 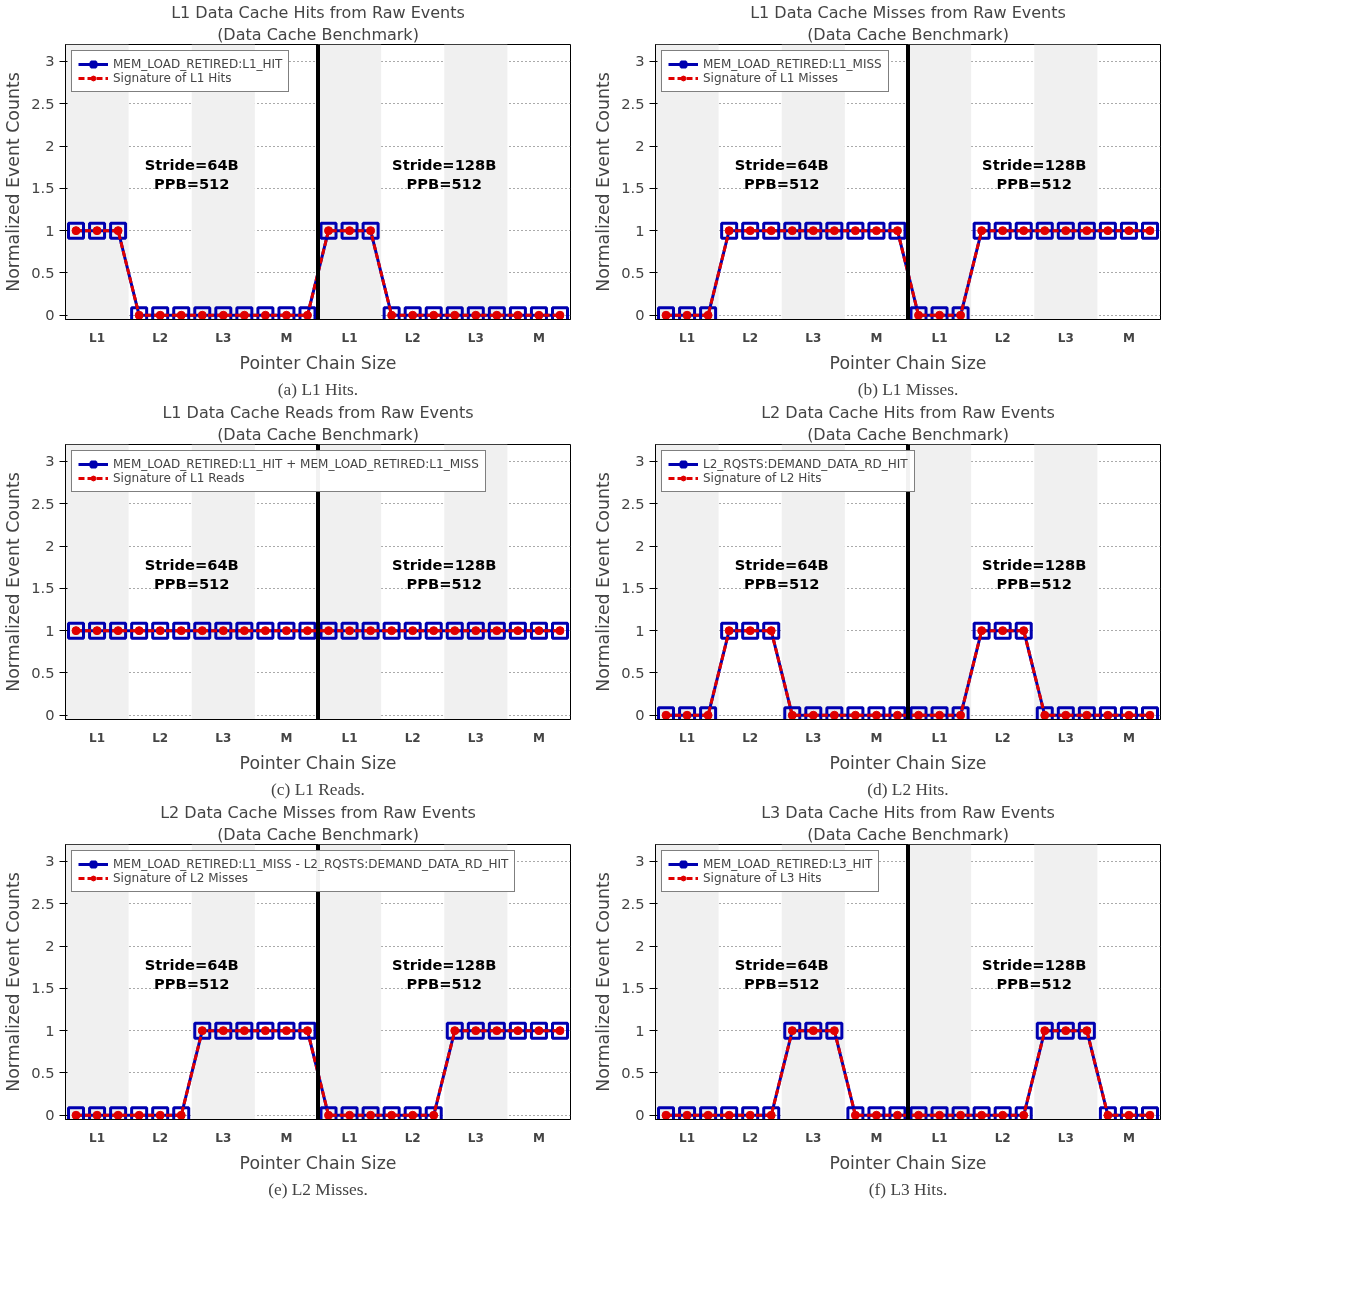 I want to click on text: (d) L2 Hits., so click(x=908, y=789).